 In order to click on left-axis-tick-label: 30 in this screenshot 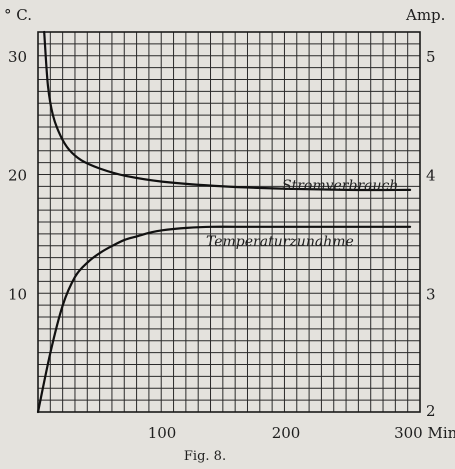, I will do `click(17, 57)`.